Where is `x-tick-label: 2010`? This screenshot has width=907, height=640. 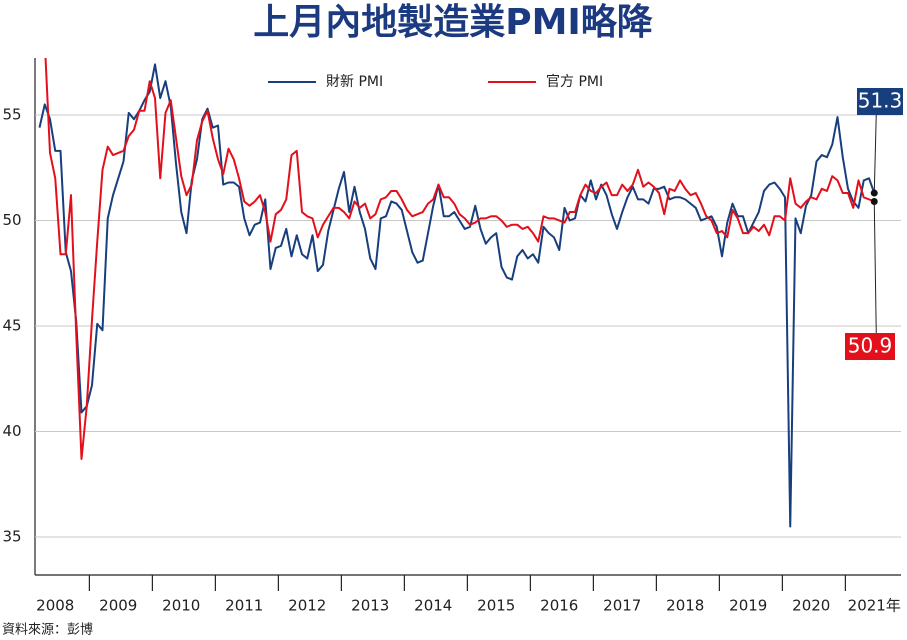
x-tick-label: 2010 is located at coordinates (181, 606).